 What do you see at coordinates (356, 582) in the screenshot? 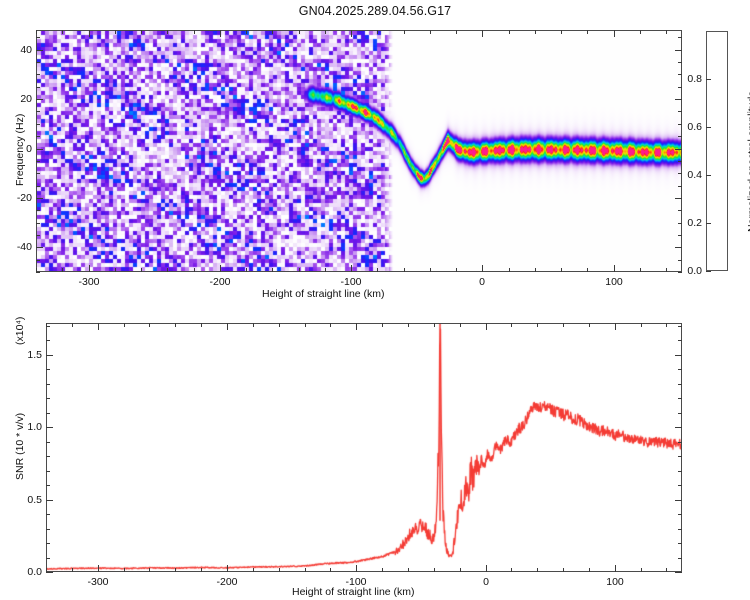
I see `axis-tick-label: -100` at bounding box center [356, 582].